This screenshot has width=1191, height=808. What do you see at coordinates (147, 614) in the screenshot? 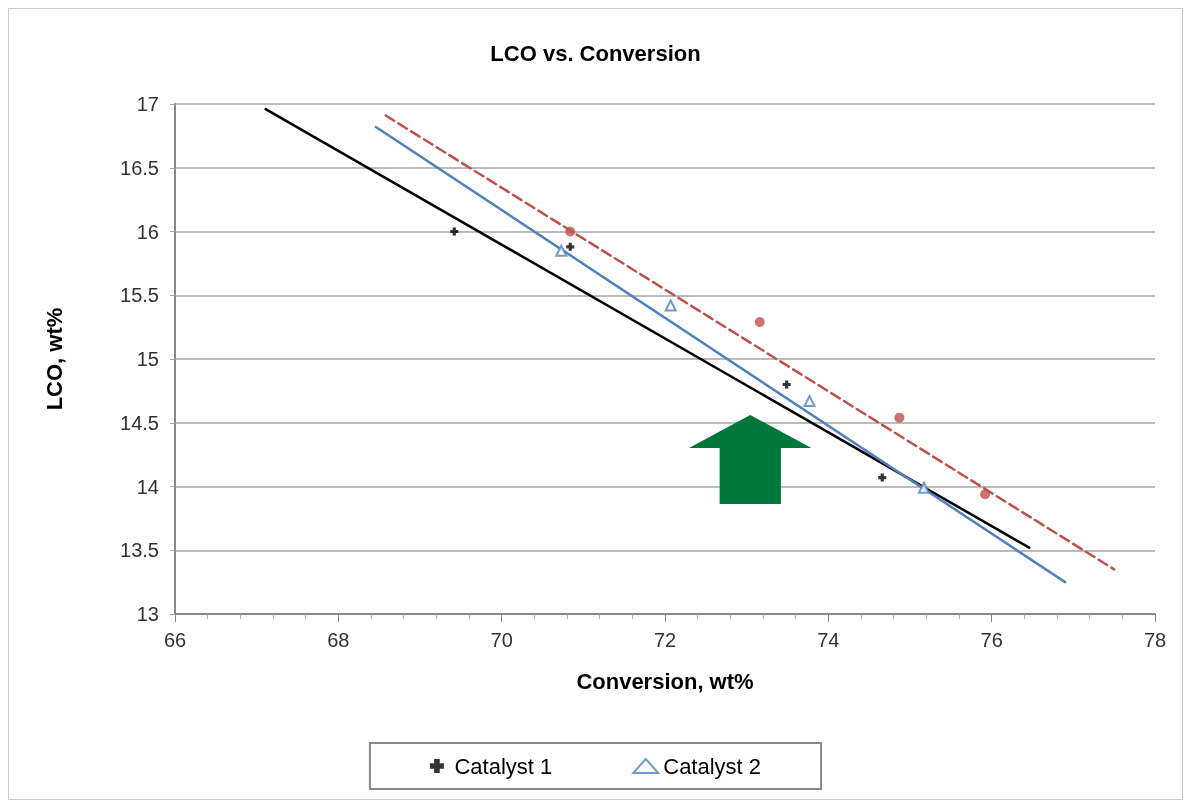
I see `y-tick-label: 13` at bounding box center [147, 614].